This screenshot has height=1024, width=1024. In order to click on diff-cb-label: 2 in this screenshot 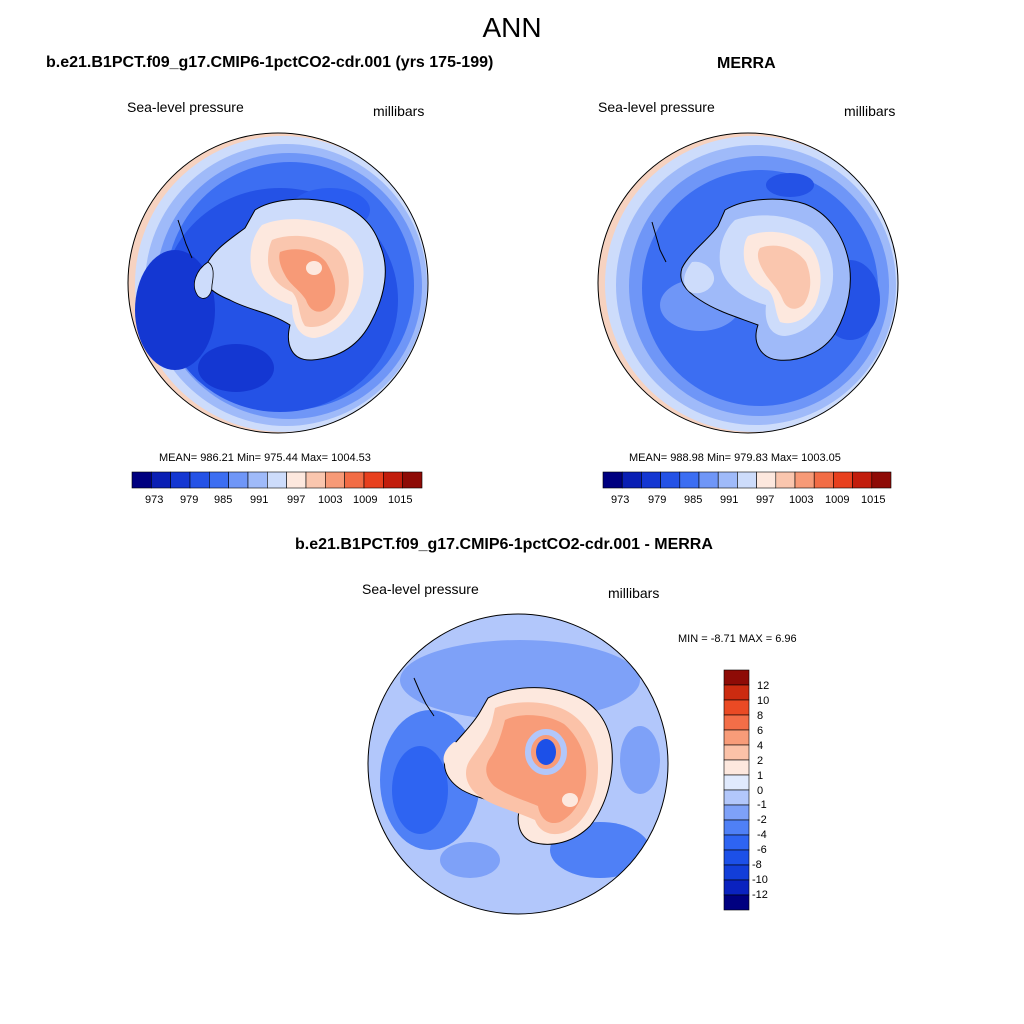, I will do `click(760, 761)`.